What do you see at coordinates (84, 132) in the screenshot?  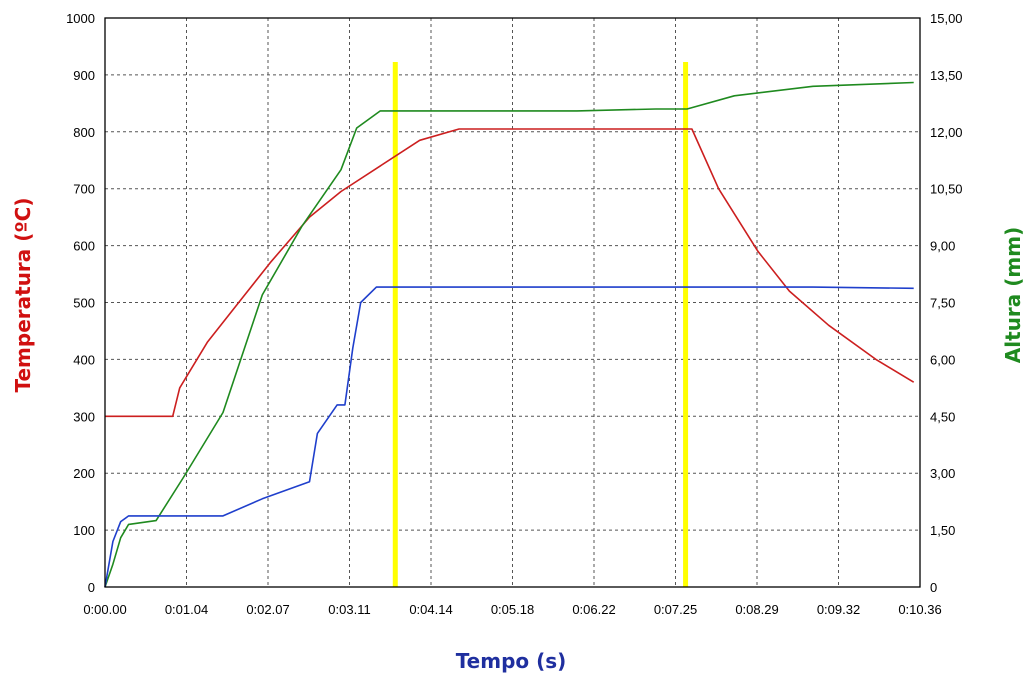 I see `y-left-tick-label: 800` at bounding box center [84, 132].